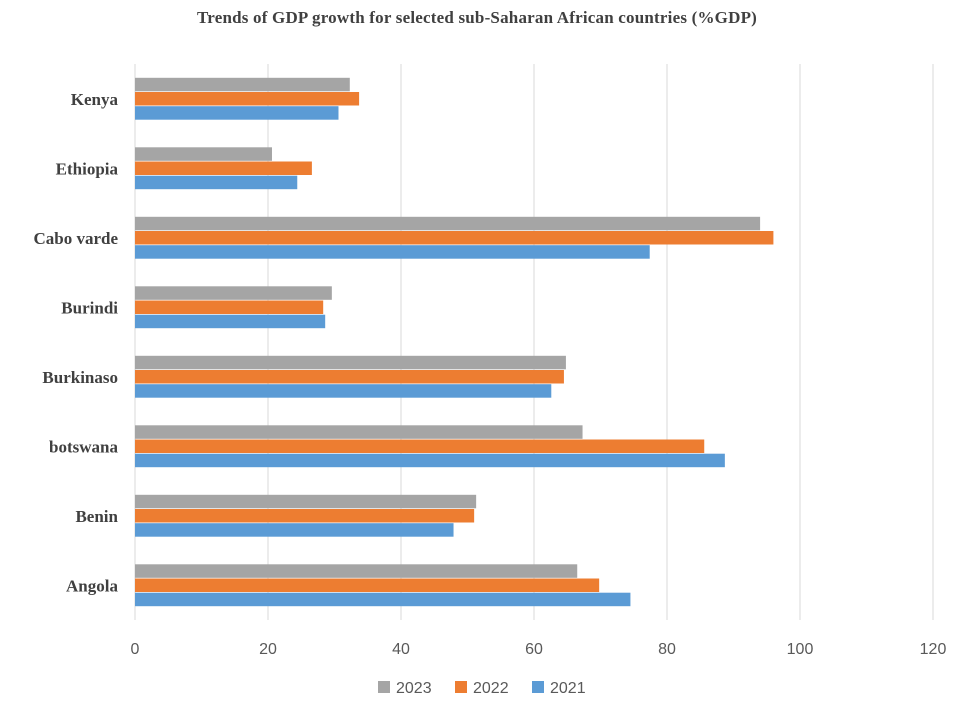  What do you see at coordinates (216, 182) in the screenshot?
I see `bar-2021-ethiopia` at bounding box center [216, 182].